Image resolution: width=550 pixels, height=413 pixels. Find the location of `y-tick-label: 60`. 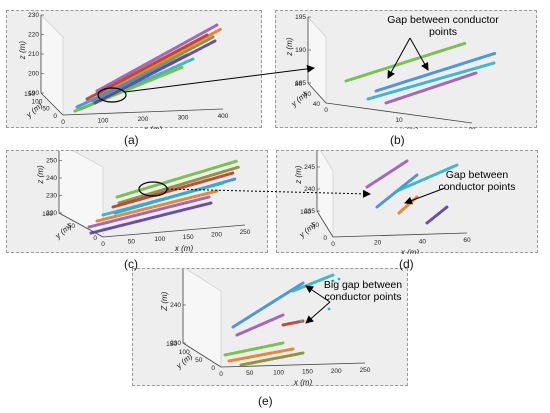

y-tick-label: 60 is located at coordinates (308, 94).